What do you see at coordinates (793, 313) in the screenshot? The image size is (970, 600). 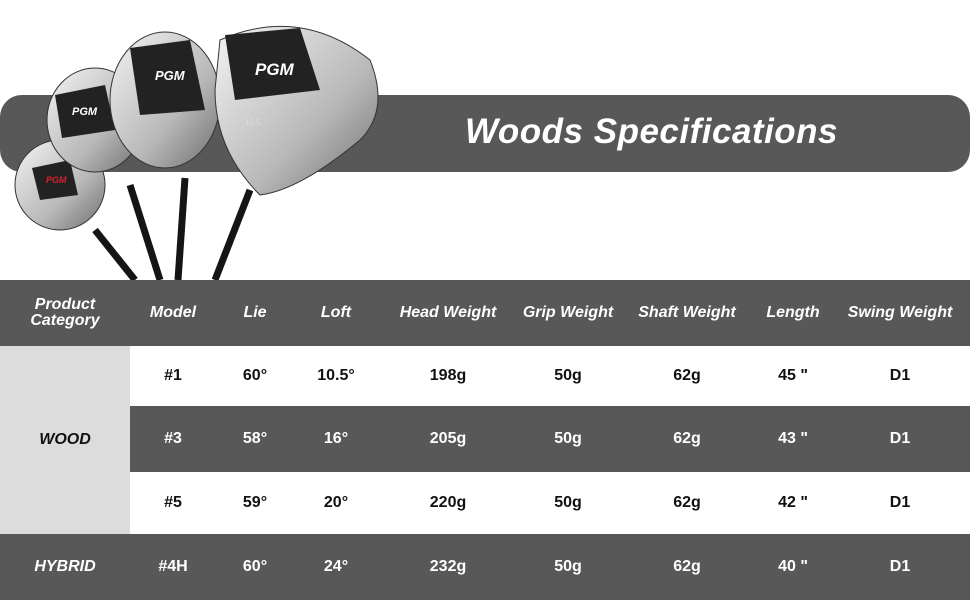 I see `header-length: Length` at bounding box center [793, 313].